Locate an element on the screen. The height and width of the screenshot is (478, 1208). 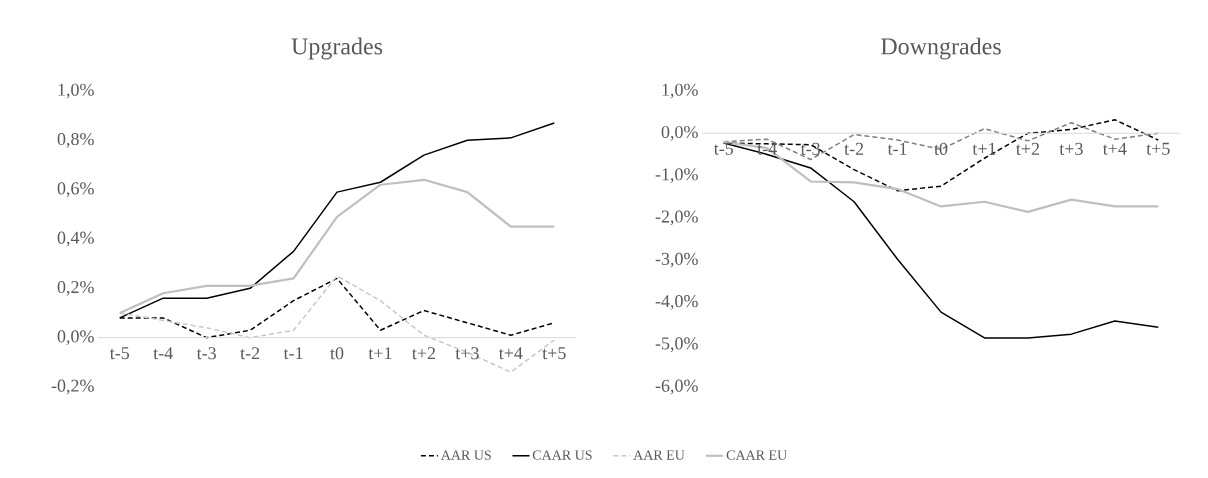
y-tick-label: -2,0% is located at coordinates (676, 218).